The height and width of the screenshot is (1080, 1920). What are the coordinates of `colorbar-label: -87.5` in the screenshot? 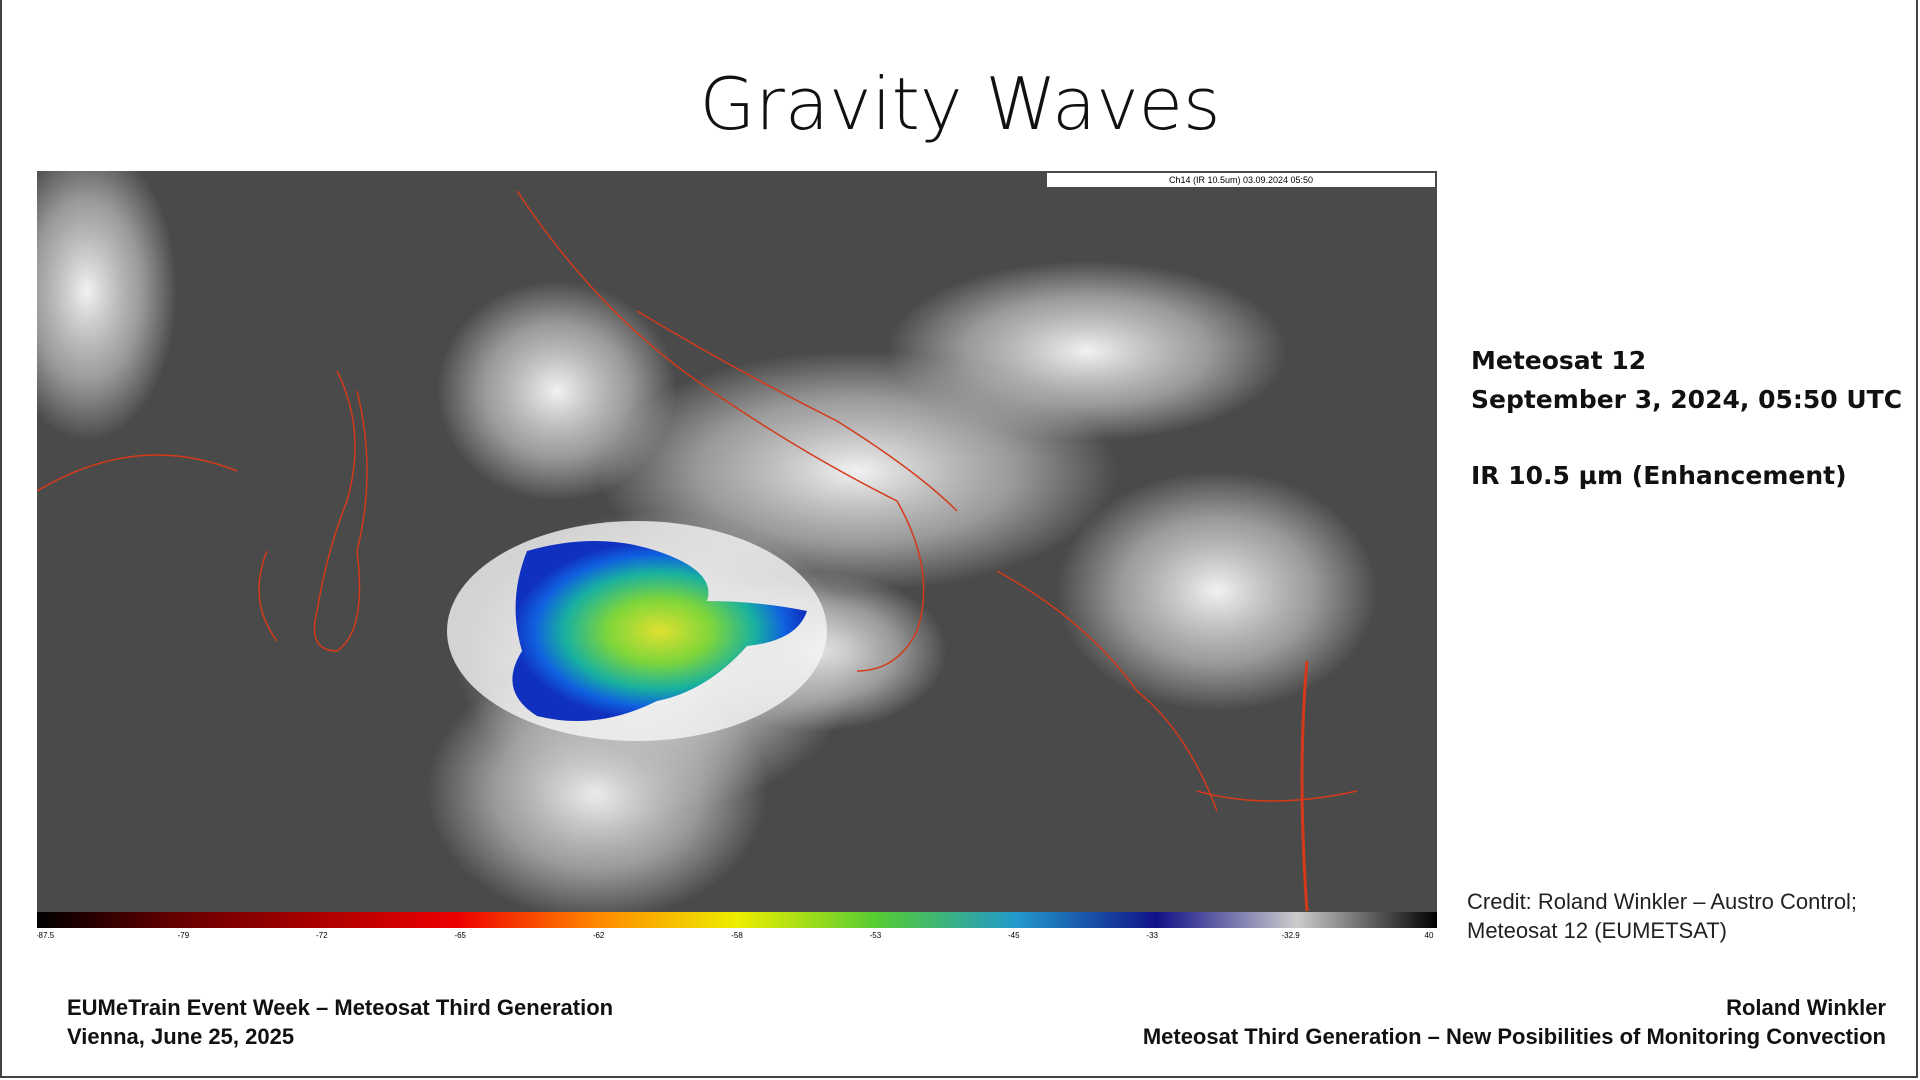 It's located at (46, 935).